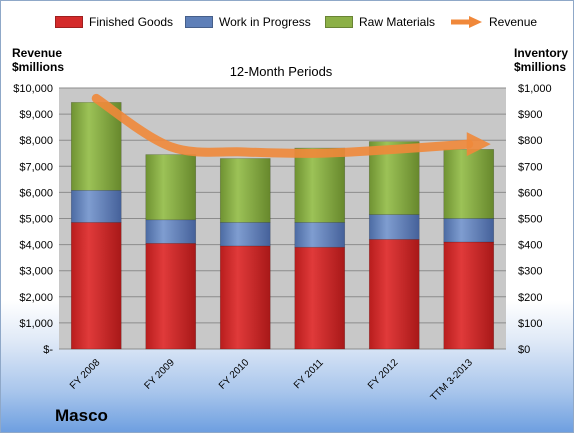 This screenshot has width=574, height=433. What do you see at coordinates (265, 22) in the screenshot?
I see `legend-label-work-in-progress: Work in Progress` at bounding box center [265, 22].